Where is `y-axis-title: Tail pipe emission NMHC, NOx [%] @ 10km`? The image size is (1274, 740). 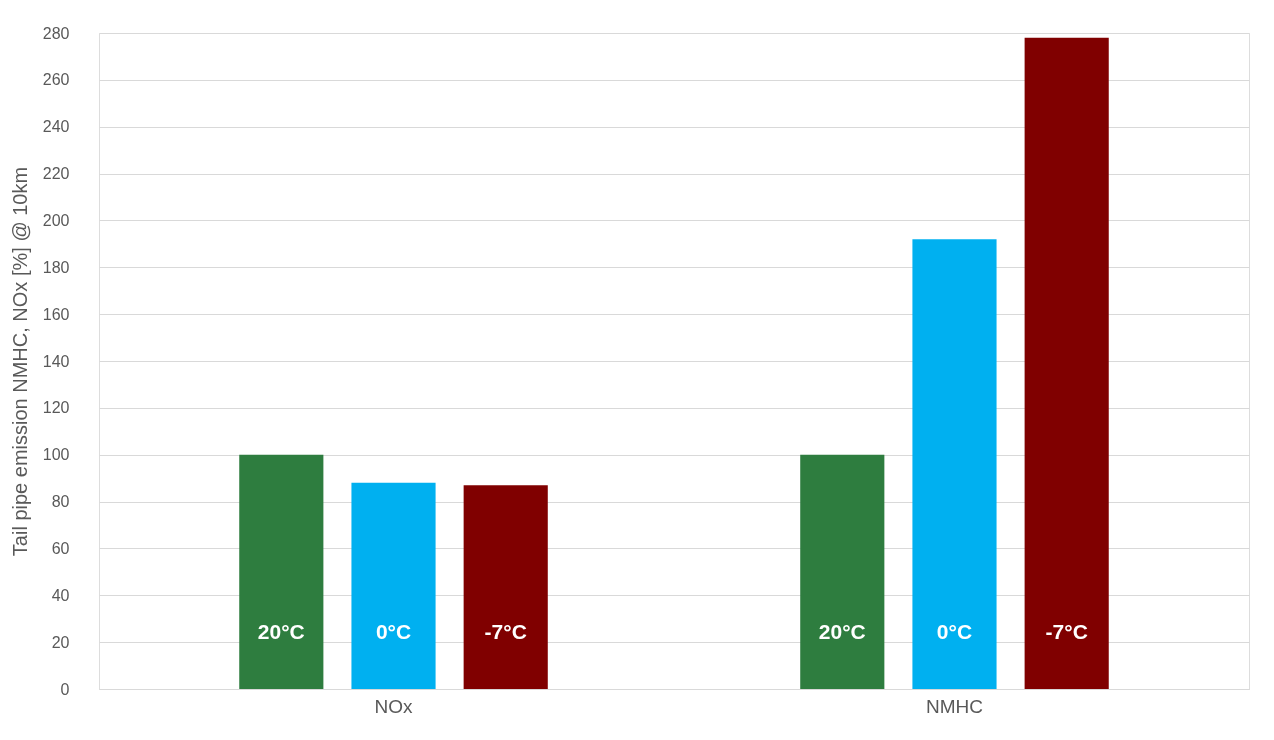
y-axis-title: Tail pipe emission NMHC, NOx [%] @ 10km is located at coordinates (19, 361).